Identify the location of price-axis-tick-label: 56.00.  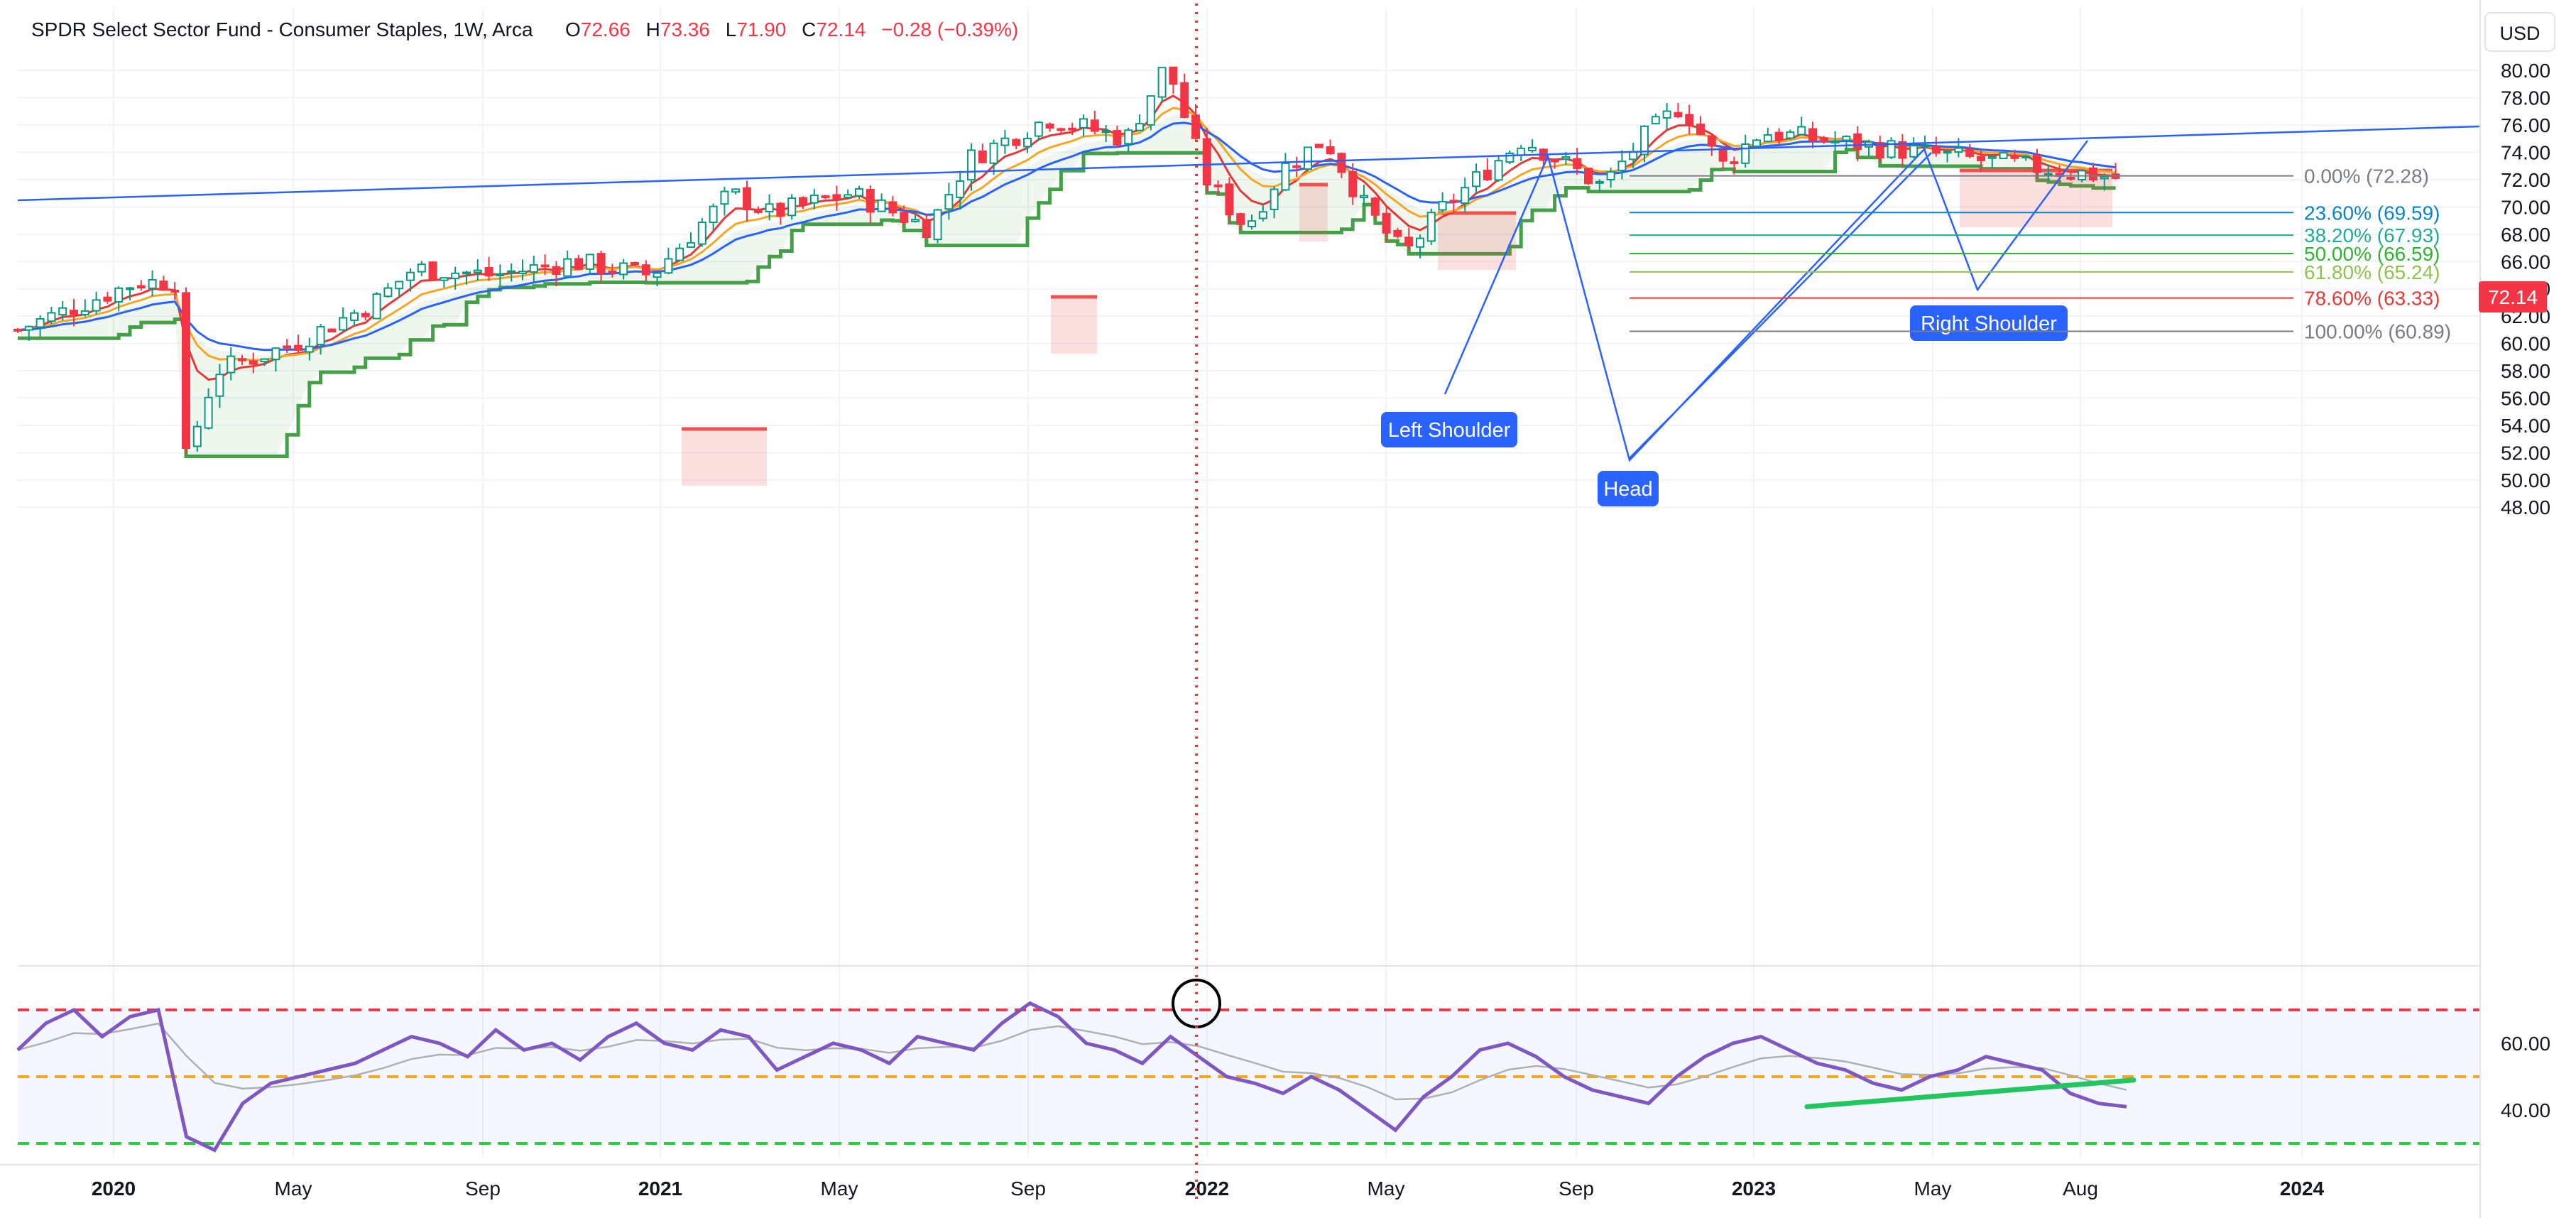
(2525, 398).